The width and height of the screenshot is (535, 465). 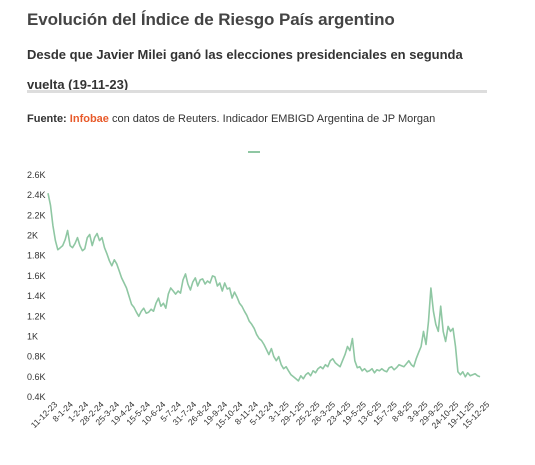 I want to click on y-tick-label: 1.8K, so click(x=36, y=256).